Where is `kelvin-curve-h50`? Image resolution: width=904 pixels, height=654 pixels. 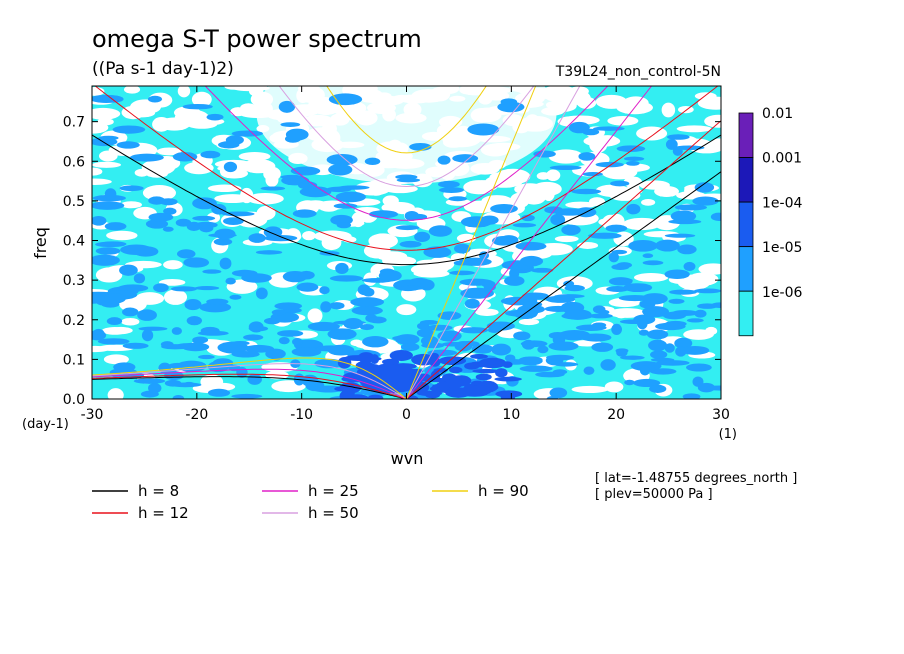
kelvin-curve-h50 is located at coordinates (493, 242).